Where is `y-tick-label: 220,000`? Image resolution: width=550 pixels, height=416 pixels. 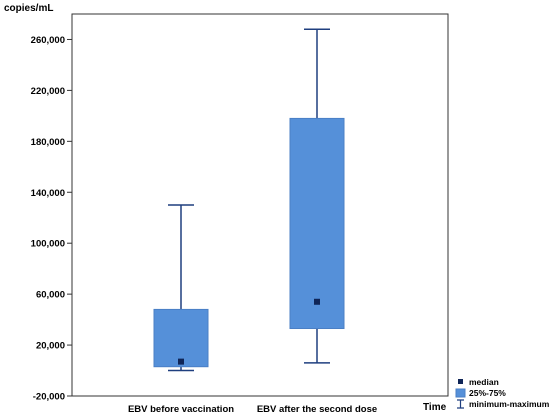 y-tick-label: 220,000 is located at coordinates (48, 91).